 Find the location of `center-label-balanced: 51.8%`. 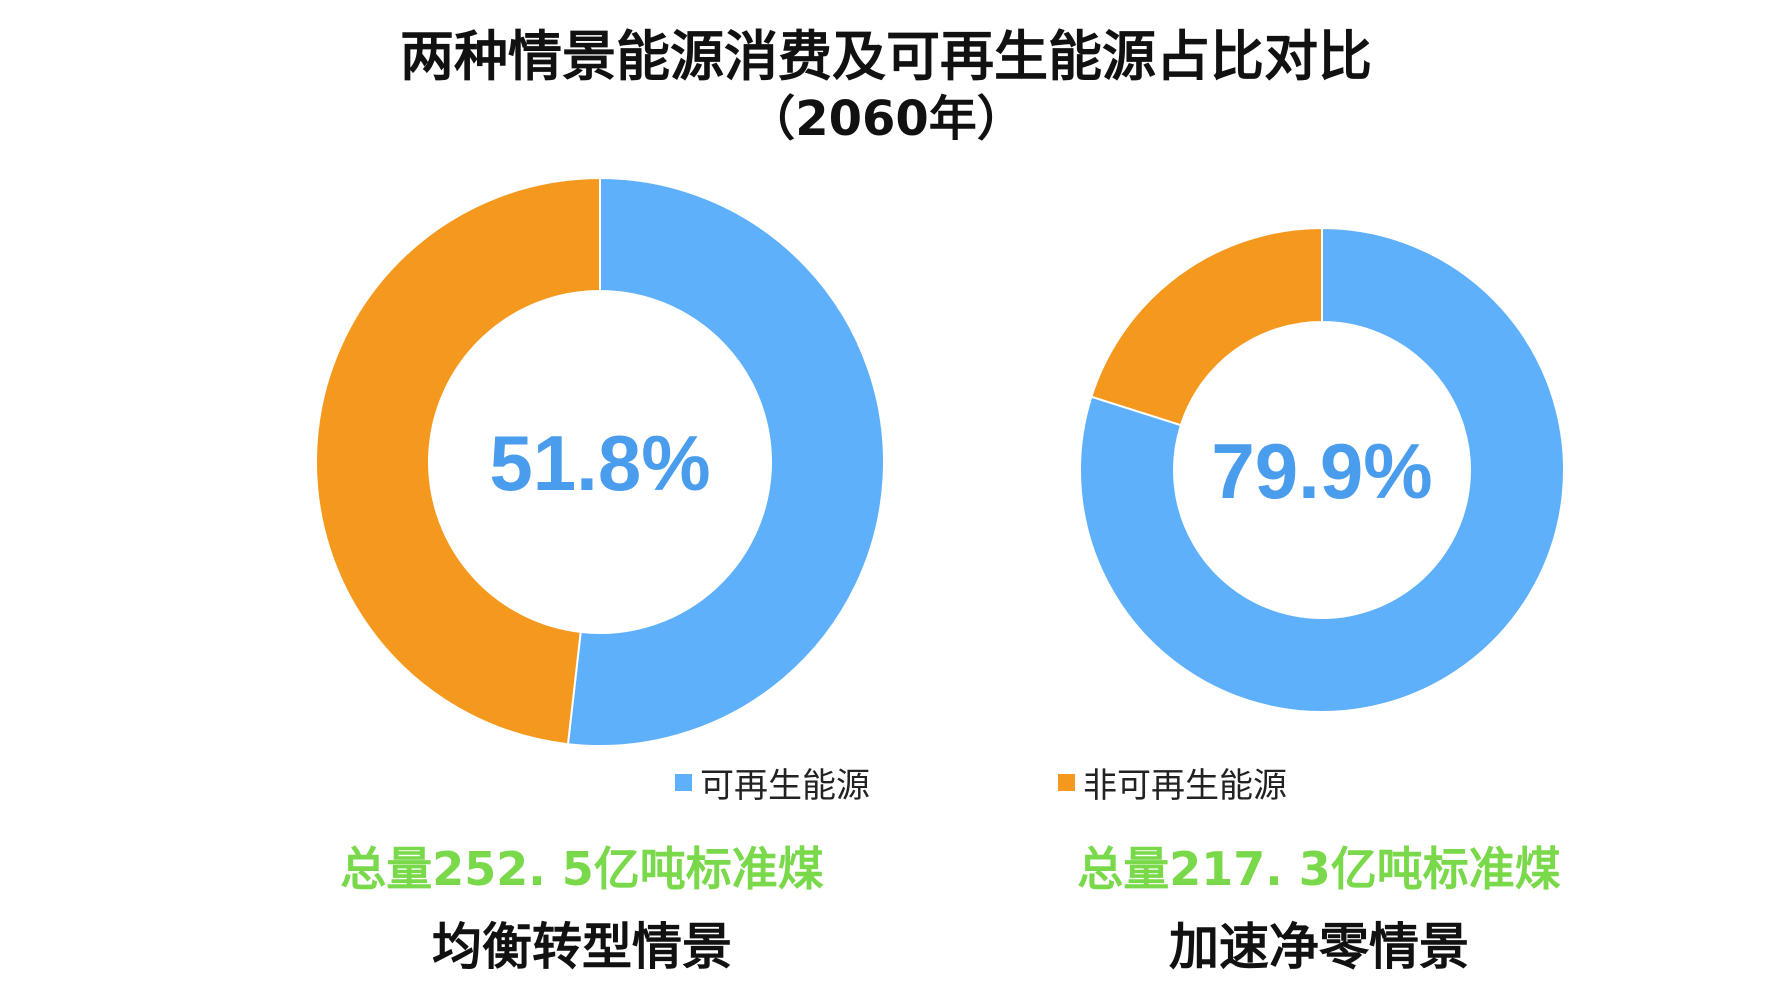

center-label-balanced: 51.8% is located at coordinates (599, 463).